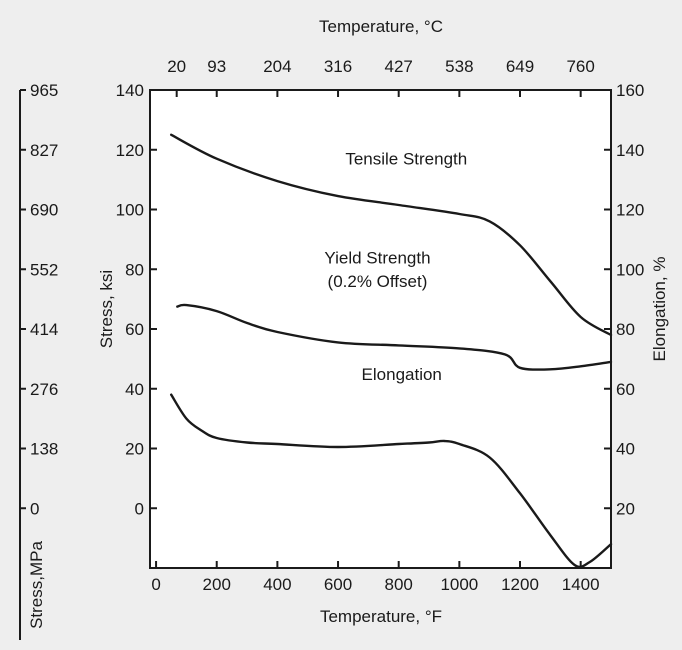 The width and height of the screenshot is (682, 650). What do you see at coordinates (134, 449) in the screenshot?
I see `y-tick-label: 20` at bounding box center [134, 449].